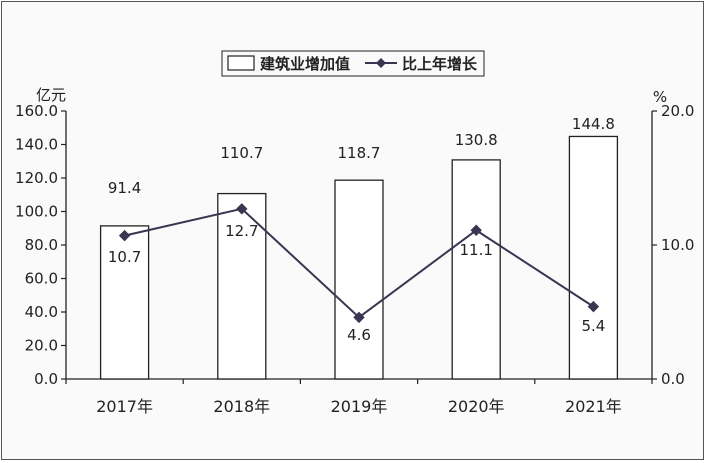 The image size is (707, 463). What do you see at coordinates (36, 212) in the screenshot?
I see `left-tick-label: 100.0` at bounding box center [36, 212].